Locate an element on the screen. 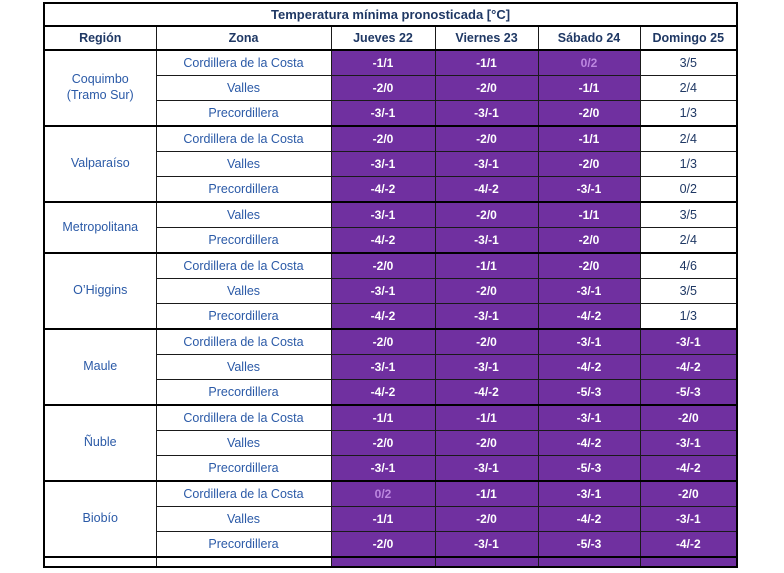 The height and width of the screenshot is (573, 784). col-header-domingo: Domingo 25 is located at coordinates (688, 38).